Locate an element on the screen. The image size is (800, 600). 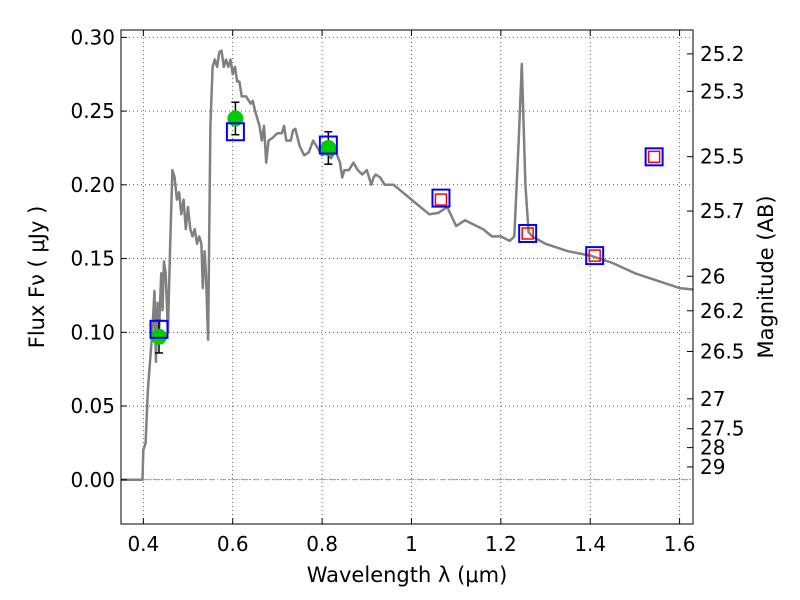
x-tick-label-3: 1 is located at coordinates (411, 544).